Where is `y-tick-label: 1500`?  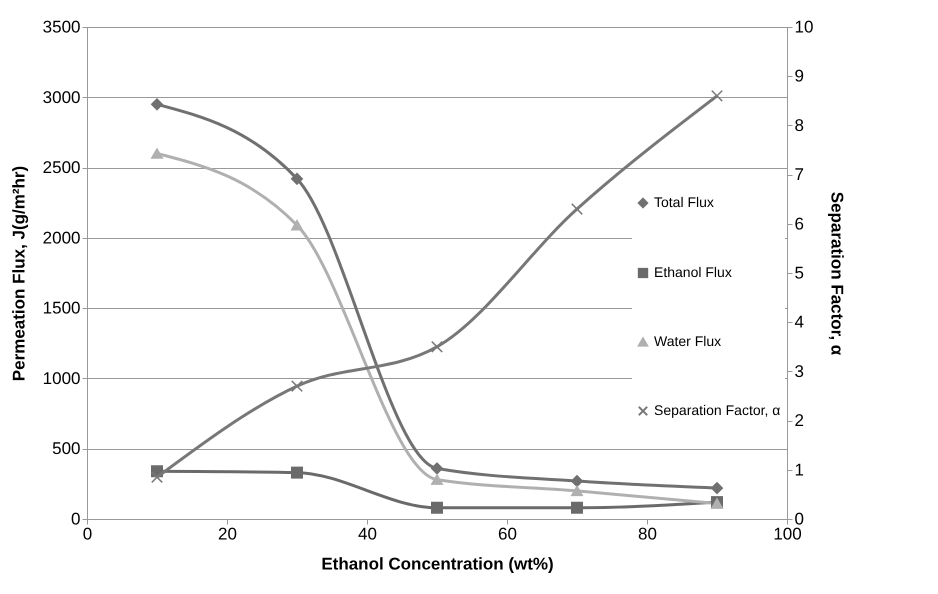
y-tick-label: 1500 is located at coordinates (61, 308).